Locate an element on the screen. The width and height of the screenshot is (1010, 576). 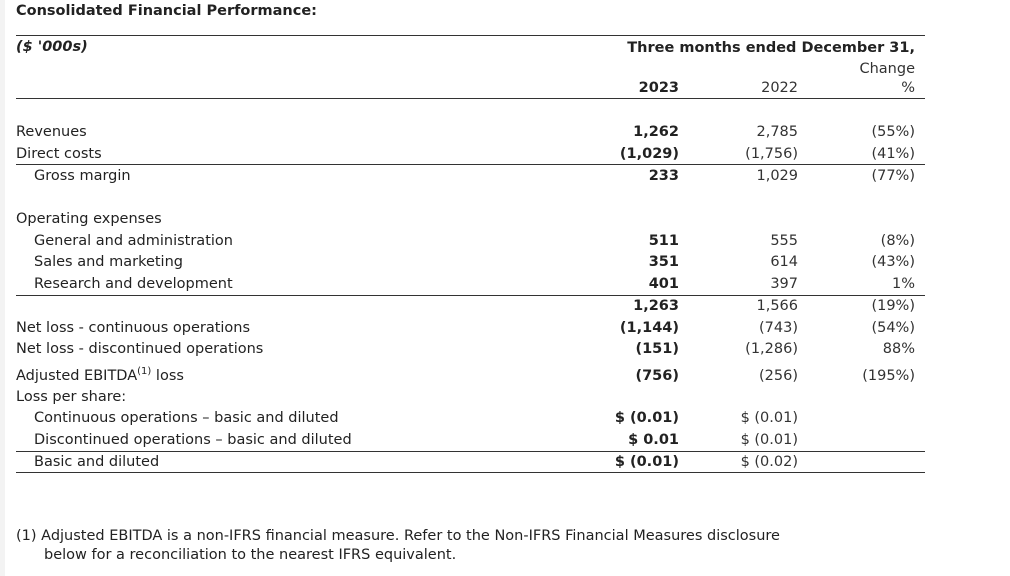
row-label-text: Operating expenses is located at coordinates (89, 219).